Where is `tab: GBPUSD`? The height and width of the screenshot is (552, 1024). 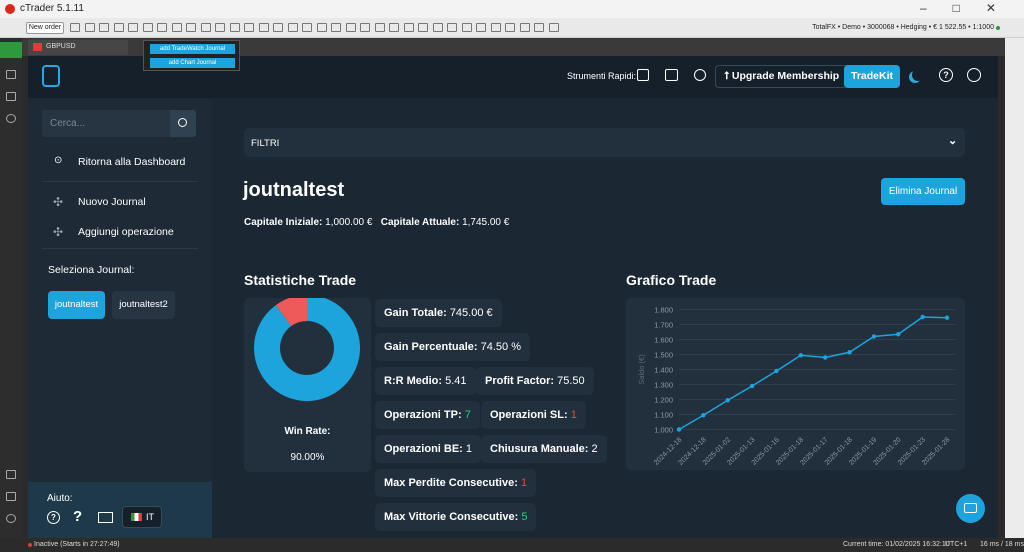
tab: GBPUSD is located at coordinates (78, 47).